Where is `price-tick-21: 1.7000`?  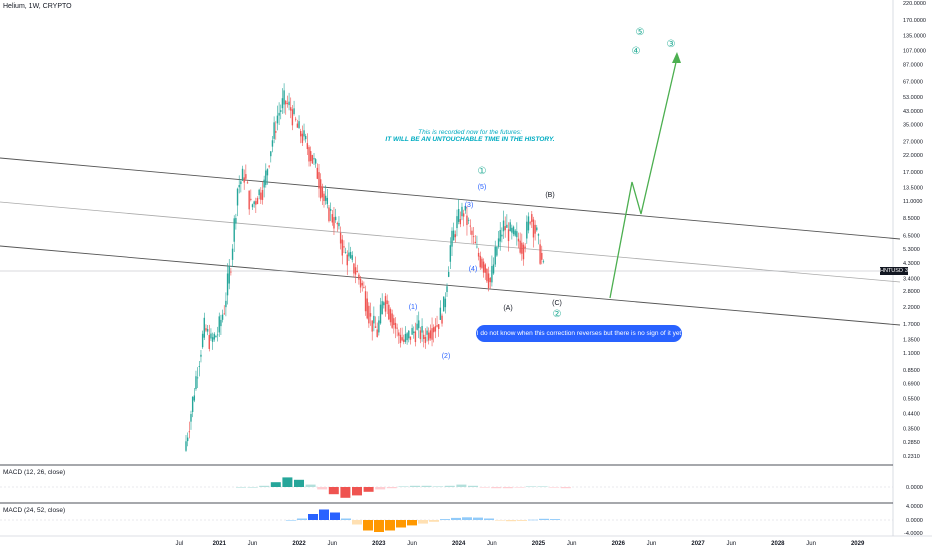 price-tick-21: 1.7000 is located at coordinates (911, 325).